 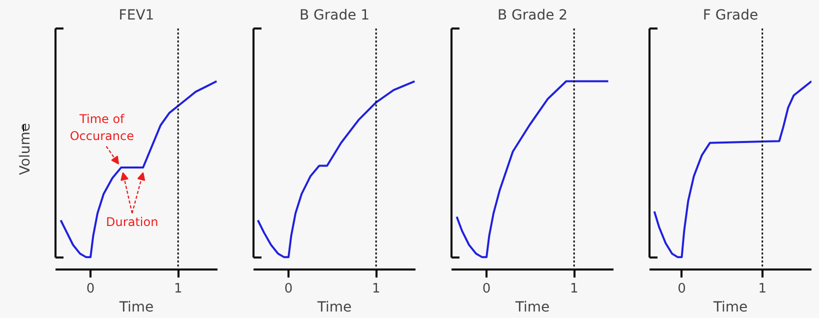 What do you see at coordinates (334, 16) in the screenshot?
I see `chart-title: B Grade 1` at bounding box center [334, 16].